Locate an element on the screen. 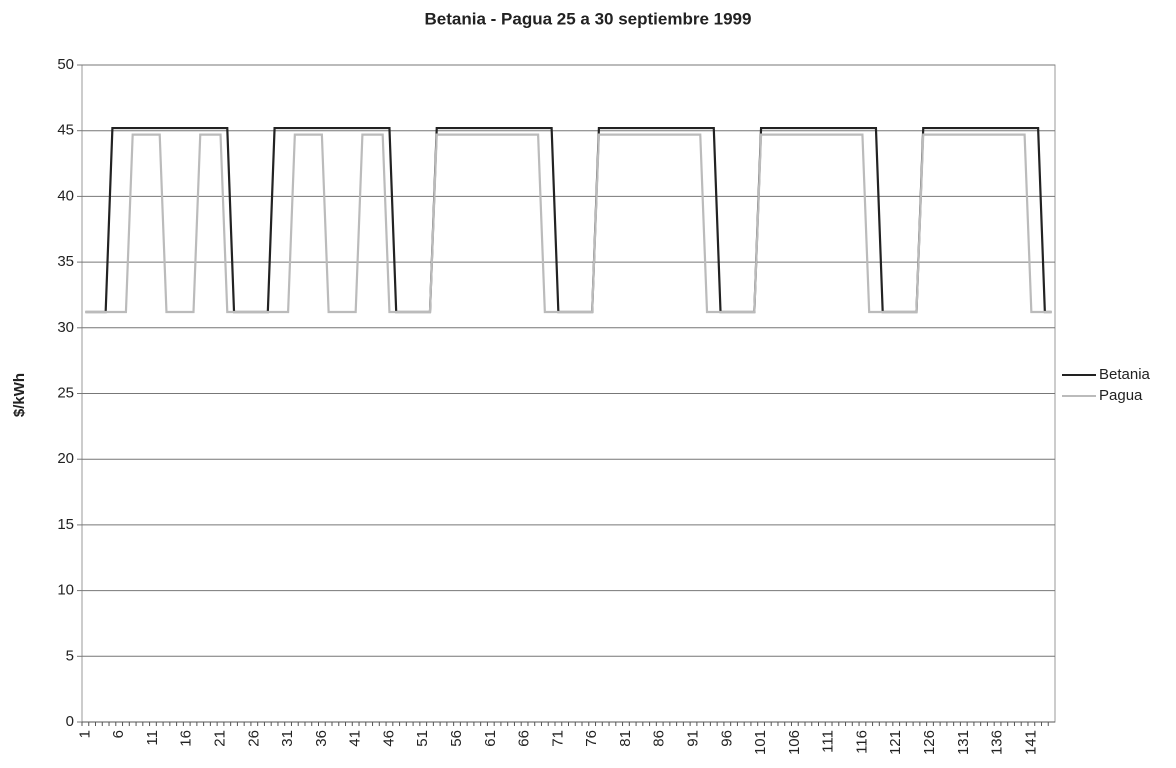 This screenshot has height=768, width=1176. x-tick-label: 121 is located at coordinates (895, 742).